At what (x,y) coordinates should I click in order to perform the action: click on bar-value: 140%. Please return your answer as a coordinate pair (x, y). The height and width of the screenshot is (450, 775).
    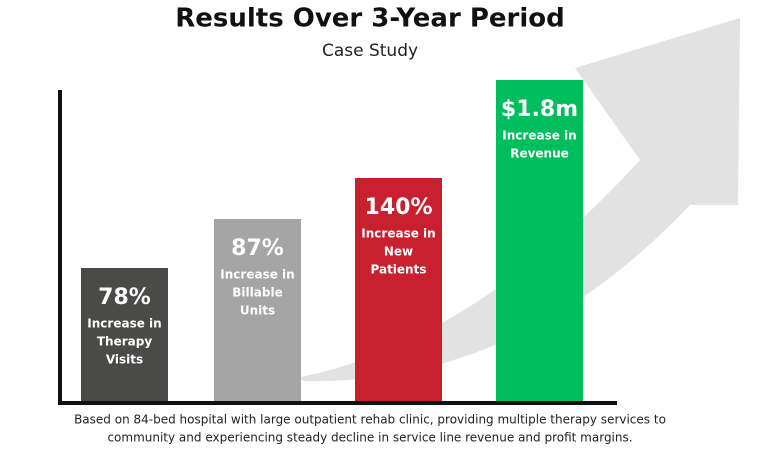
    Looking at the image, I should click on (399, 207).